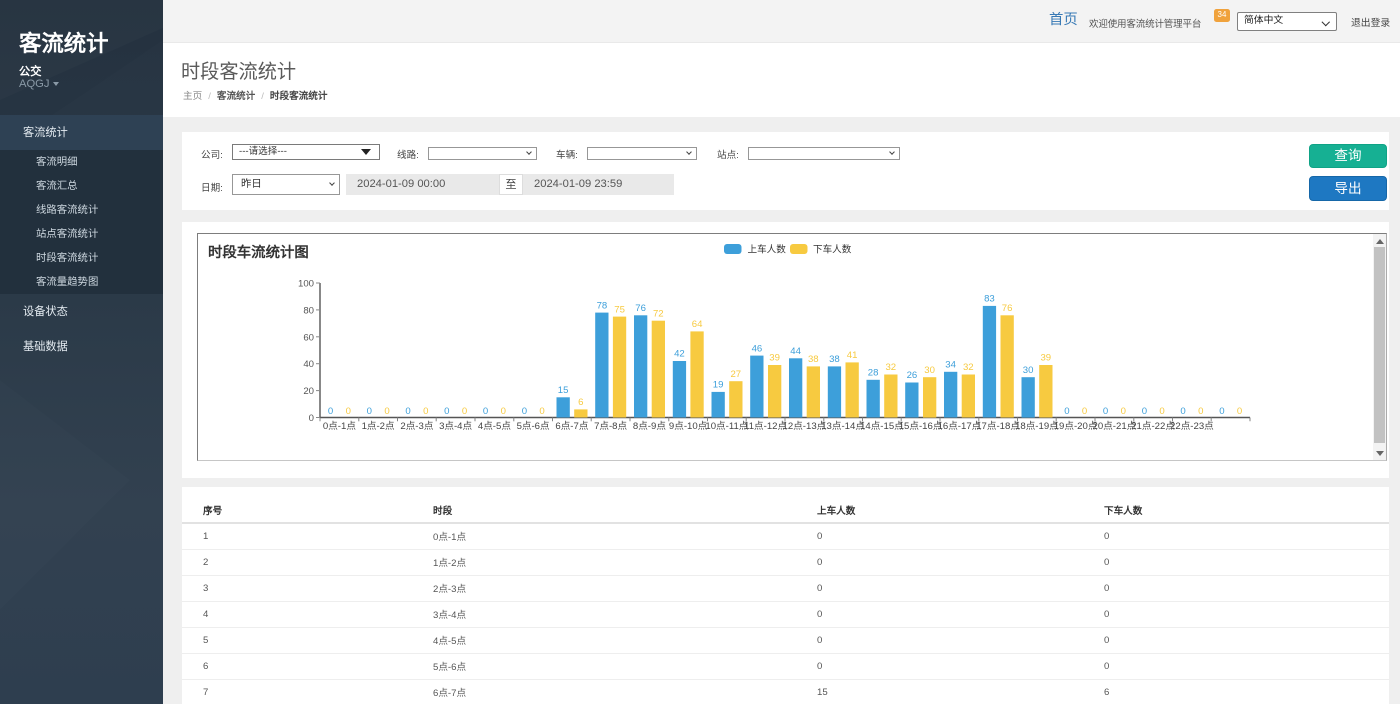 This screenshot has width=1400, height=704. What do you see at coordinates (873, 373) in the screenshot?
I see `svg-text: 28` at bounding box center [873, 373].